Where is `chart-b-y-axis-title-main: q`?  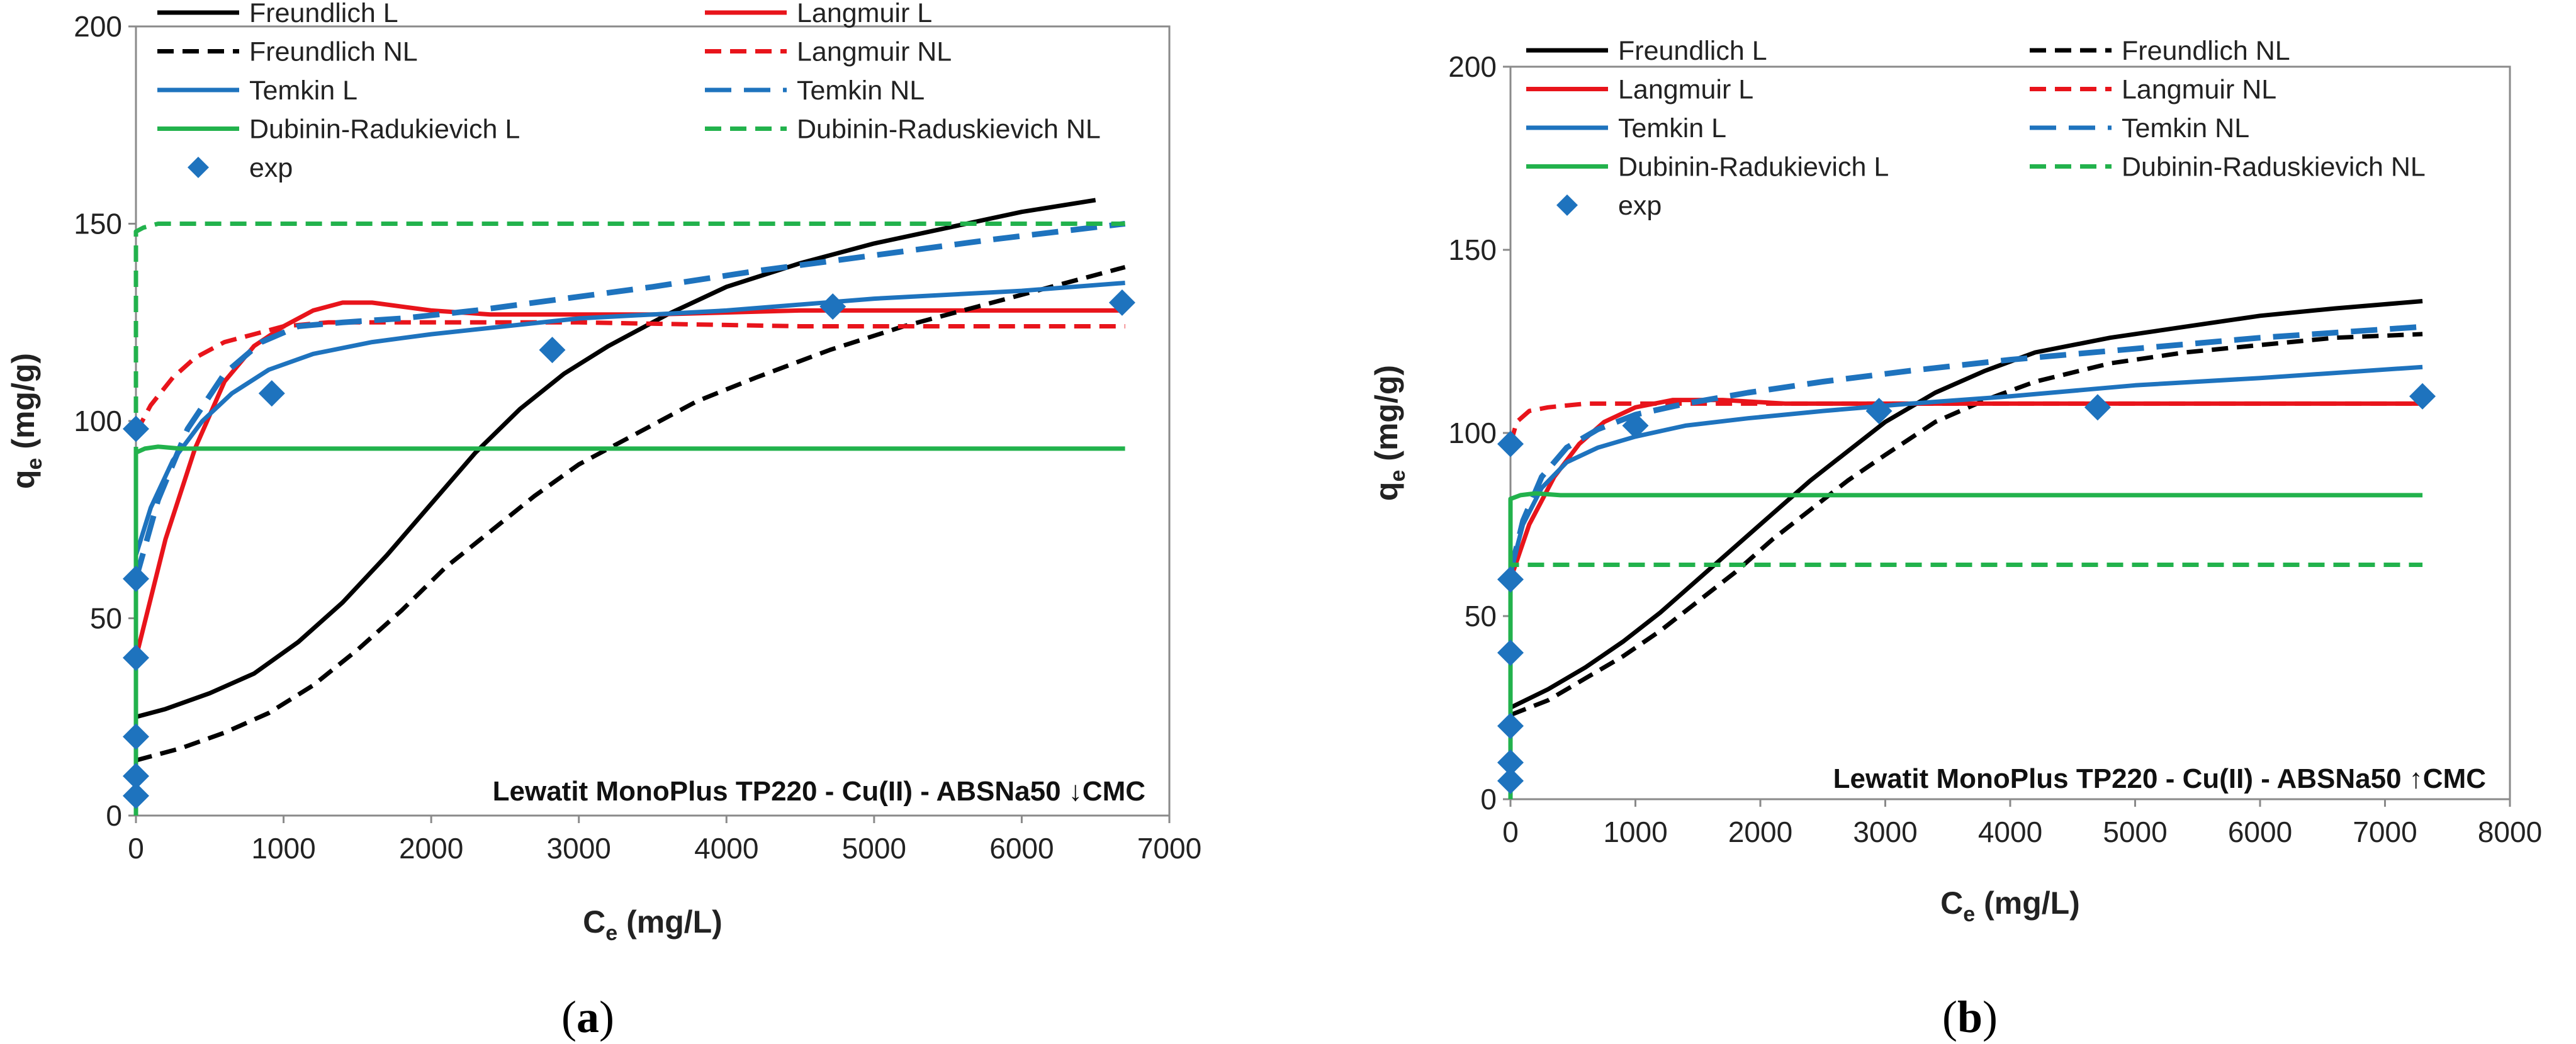
chart-b-y-axis-title-main: q is located at coordinates (1386, 492).